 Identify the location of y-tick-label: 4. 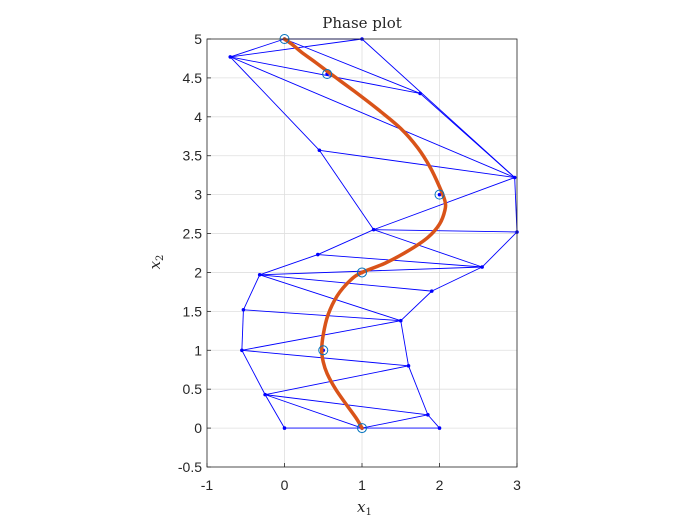
(198, 117).